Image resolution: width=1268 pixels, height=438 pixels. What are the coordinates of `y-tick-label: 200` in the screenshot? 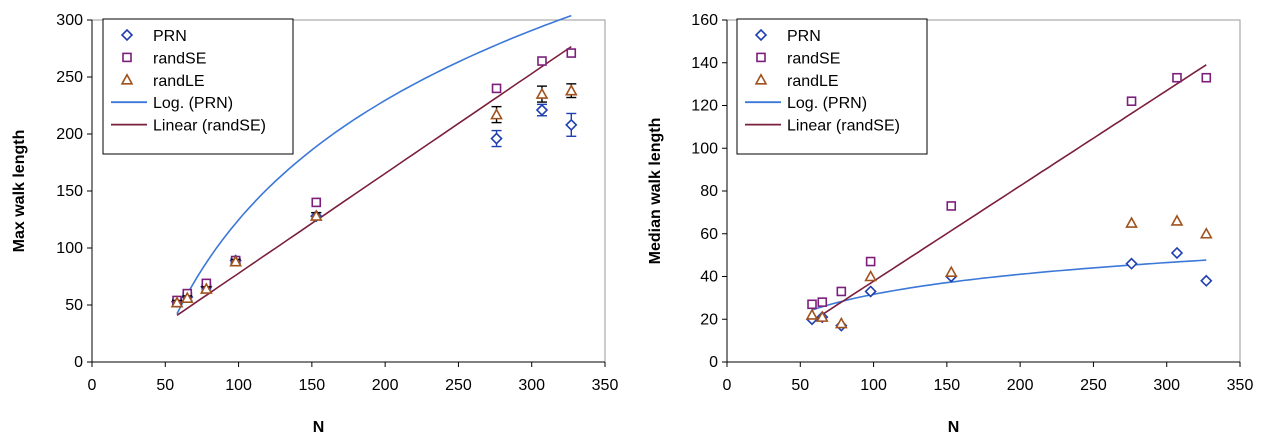 It's located at (69, 134).